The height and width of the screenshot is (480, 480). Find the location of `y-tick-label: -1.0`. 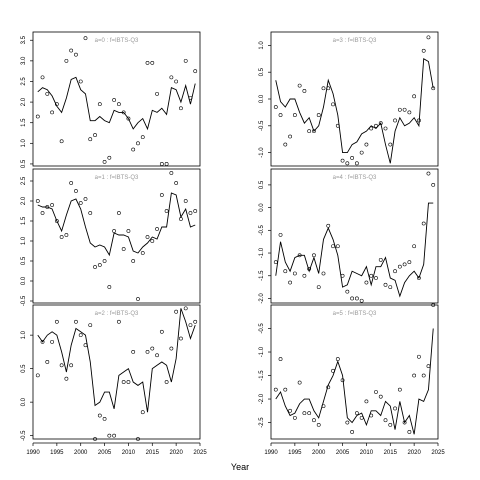

y-tick-label: -1.0 is located at coordinates (262, 252).